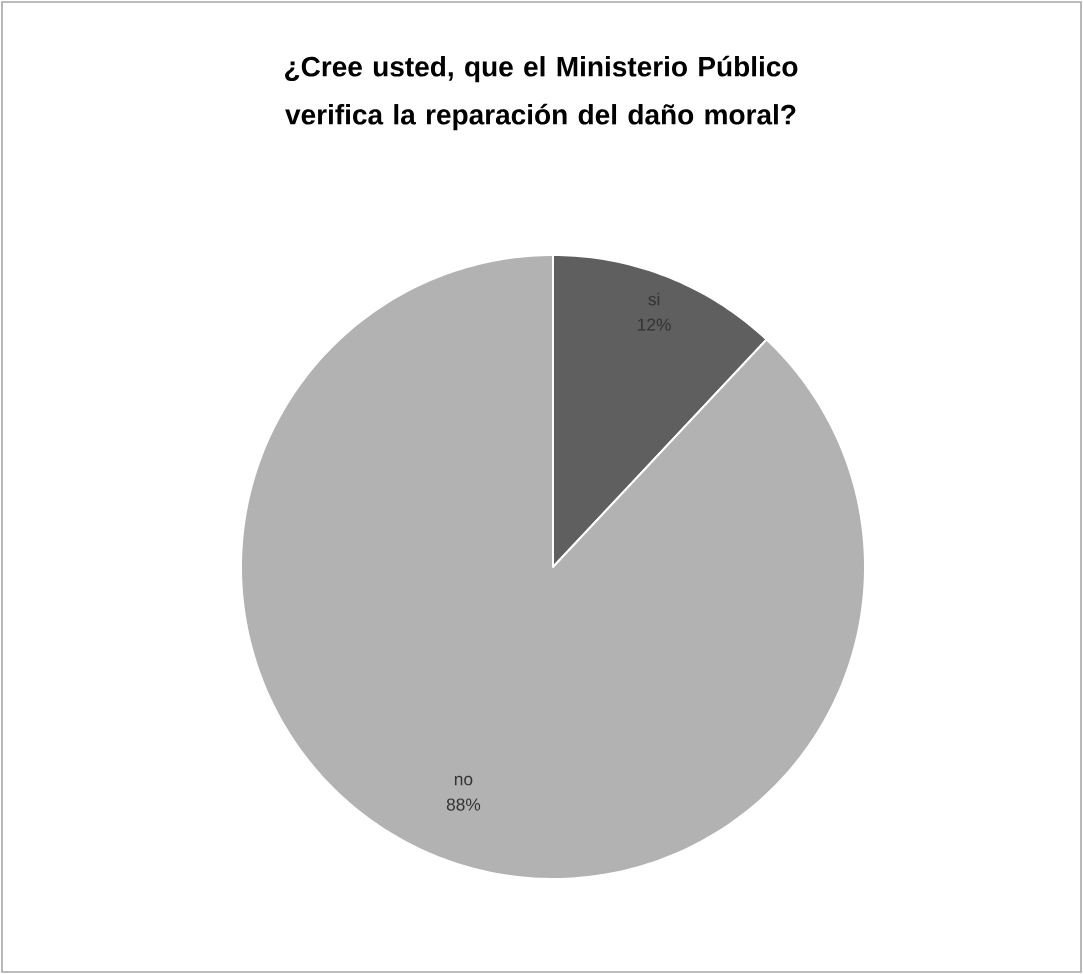  What do you see at coordinates (541, 93) in the screenshot?
I see `chart-title: ¿Cree usted, que el Ministerio Público verifica la reparación del daño moral?` at bounding box center [541, 93].